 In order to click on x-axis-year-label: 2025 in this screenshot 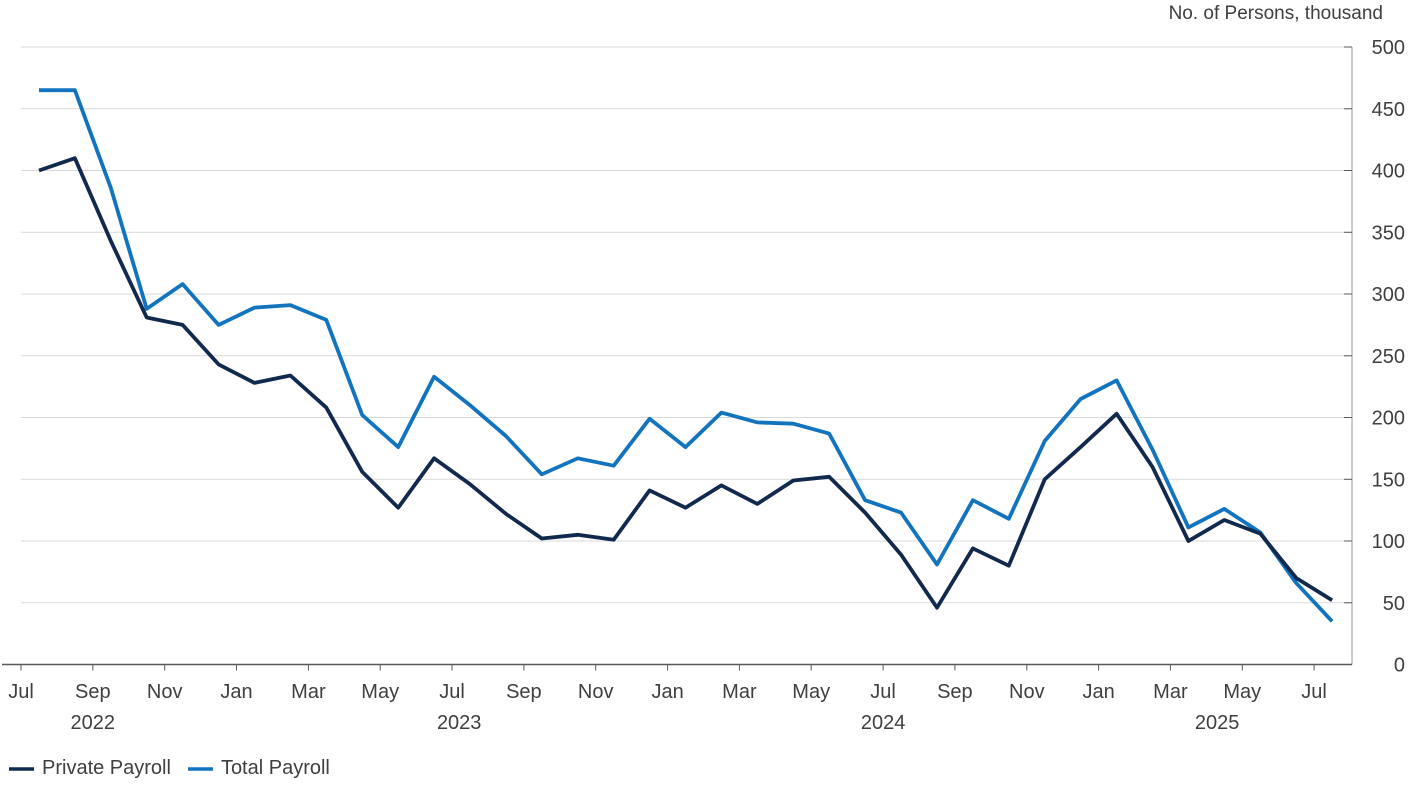, I will do `click(1217, 723)`.